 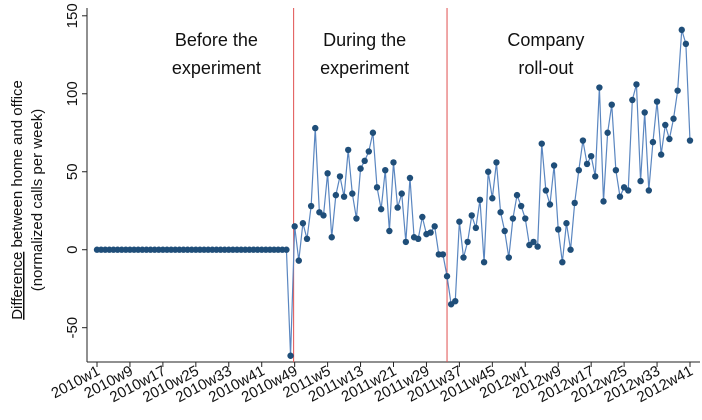 I want to click on annotation: During the, so click(x=364, y=40).